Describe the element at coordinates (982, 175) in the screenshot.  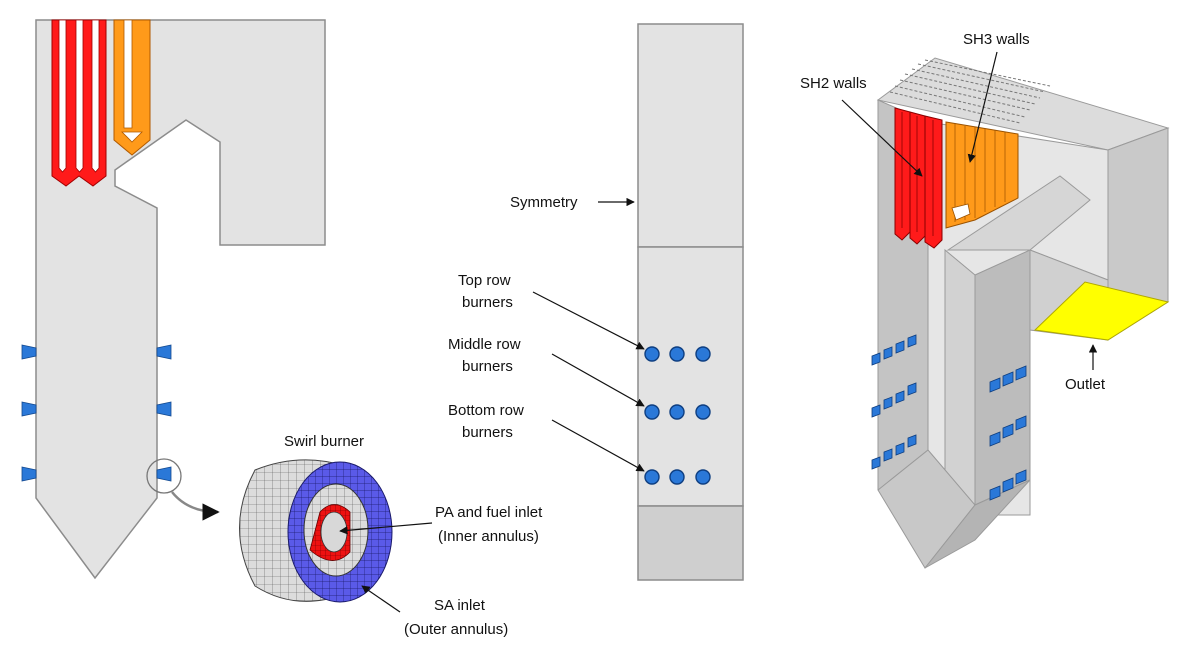
I see `sh3-panels-3d` at that location.